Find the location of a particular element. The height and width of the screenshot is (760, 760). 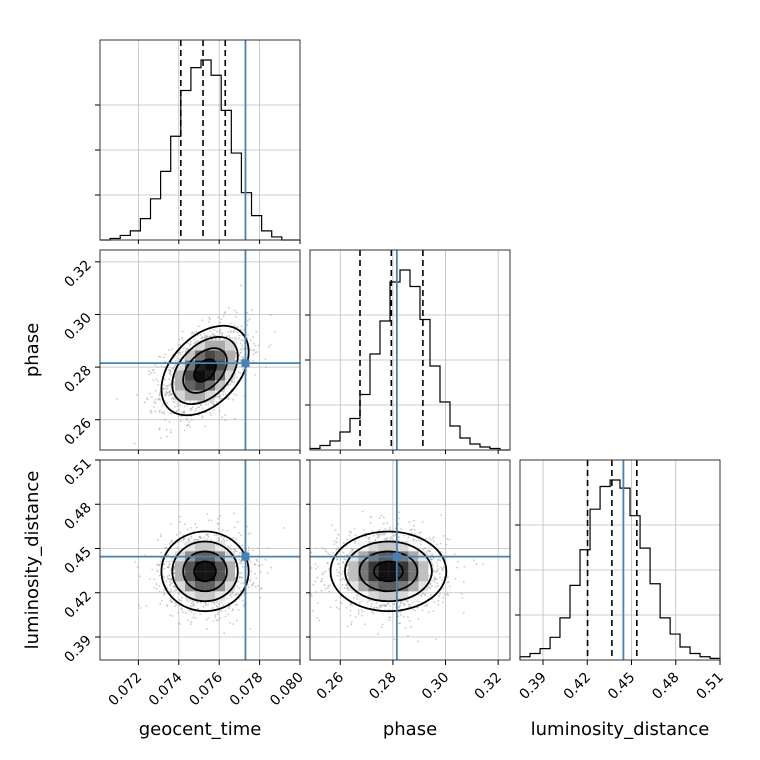

x-tick-label: 0.076 is located at coordinates (206, 689).